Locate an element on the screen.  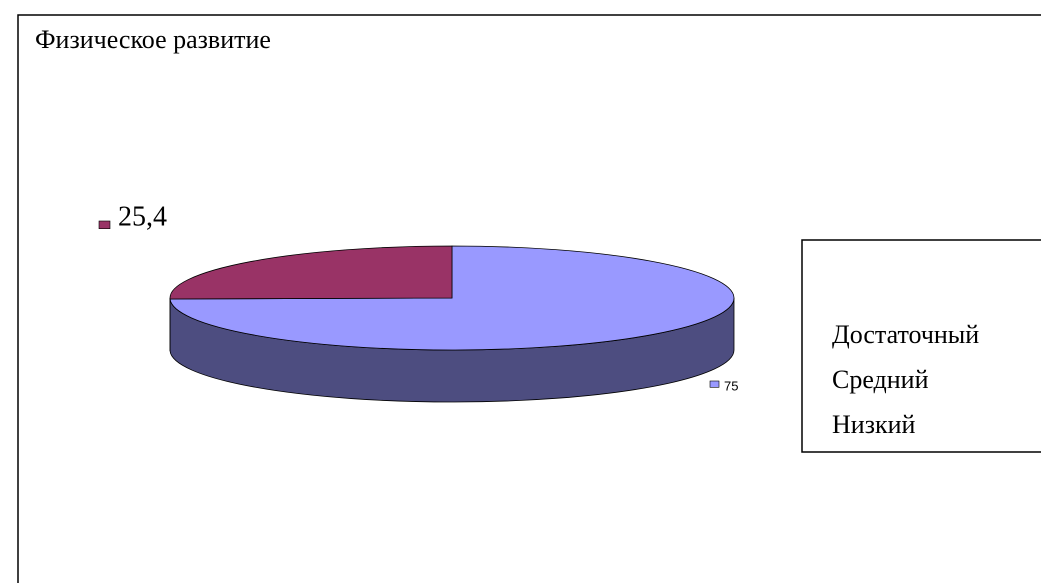
legend-box is located at coordinates (921, 346).